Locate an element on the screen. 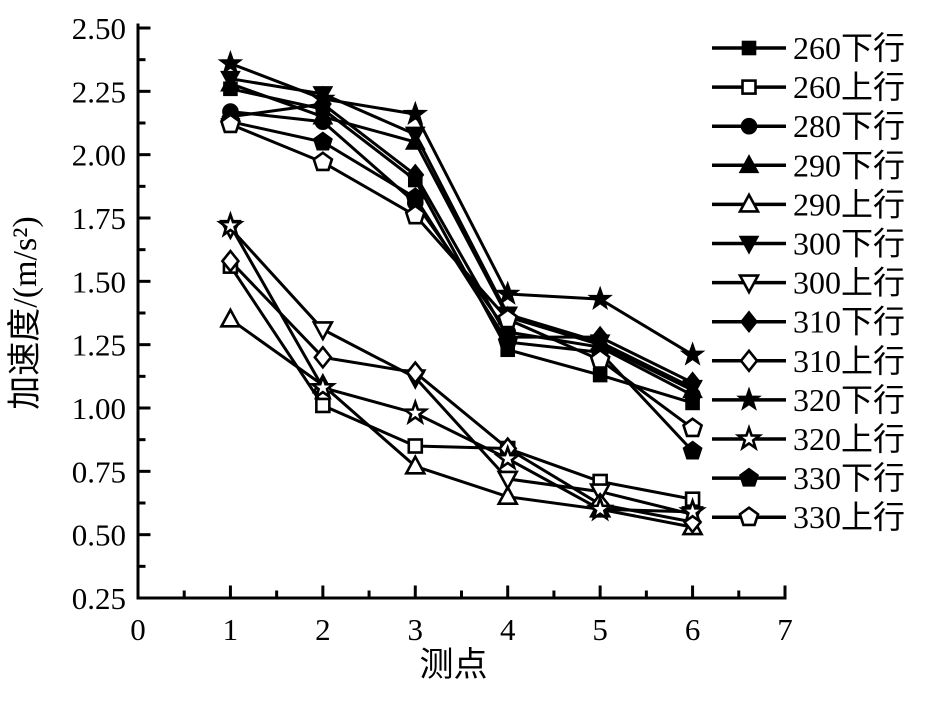  marker-320-down-p2 is located at coordinates (323, 97).